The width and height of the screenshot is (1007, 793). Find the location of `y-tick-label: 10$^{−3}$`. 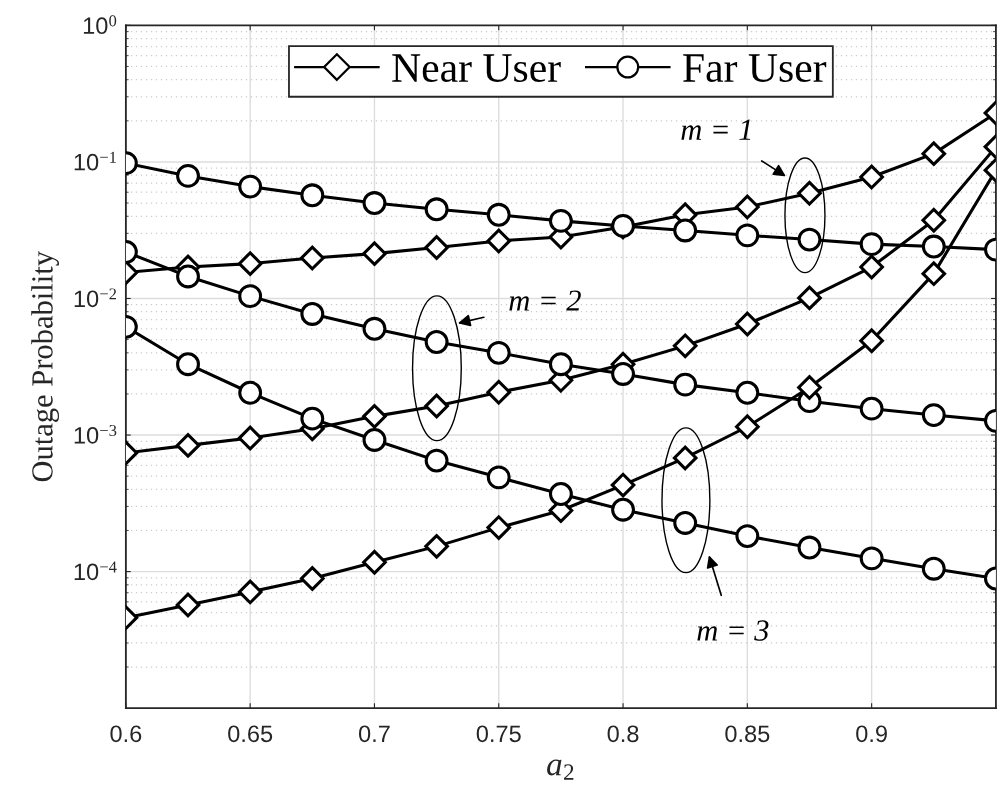

y-tick-label: 10$^{−3}$ is located at coordinates (95, 434).